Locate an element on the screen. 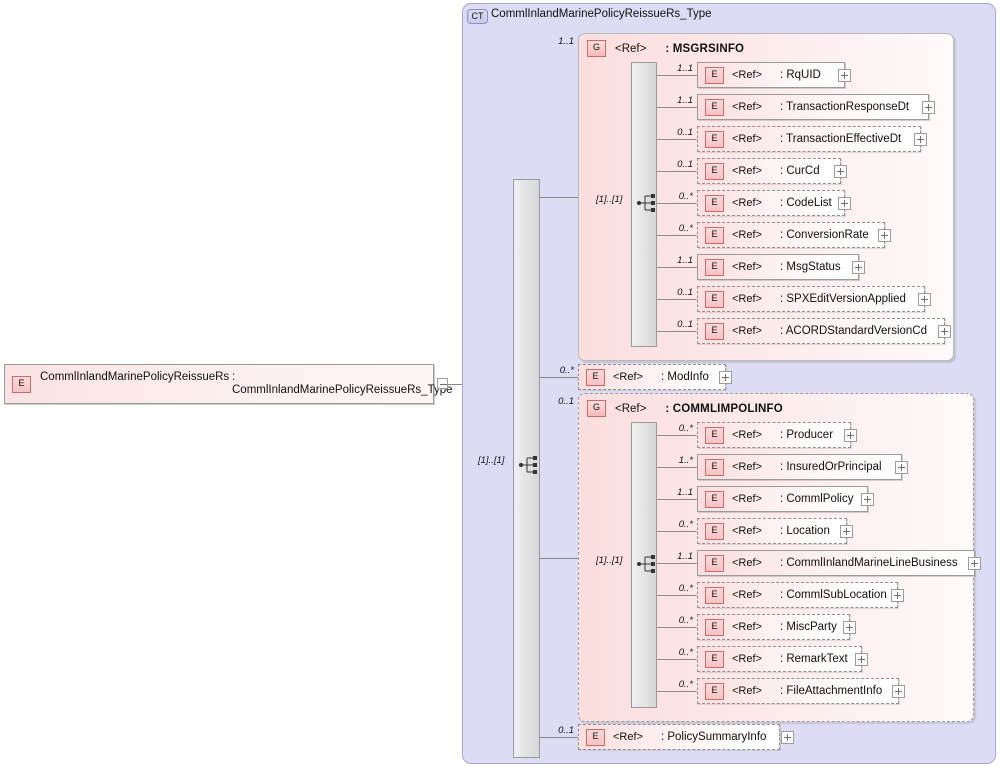 Image resolution: width=1000 pixels, height=767 pixels. element-name-producer: : Producer is located at coordinates (806, 435).